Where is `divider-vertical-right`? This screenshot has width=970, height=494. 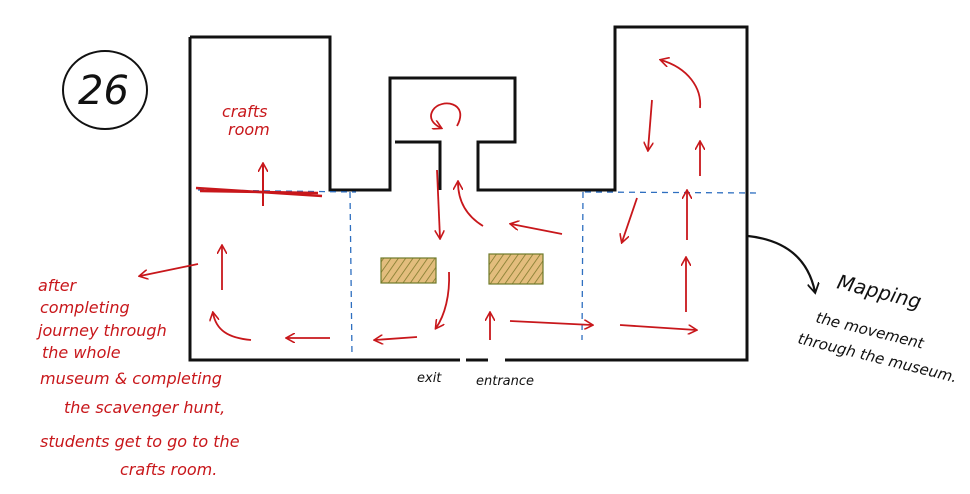
divider-vertical-right is located at coordinates (582, 266).